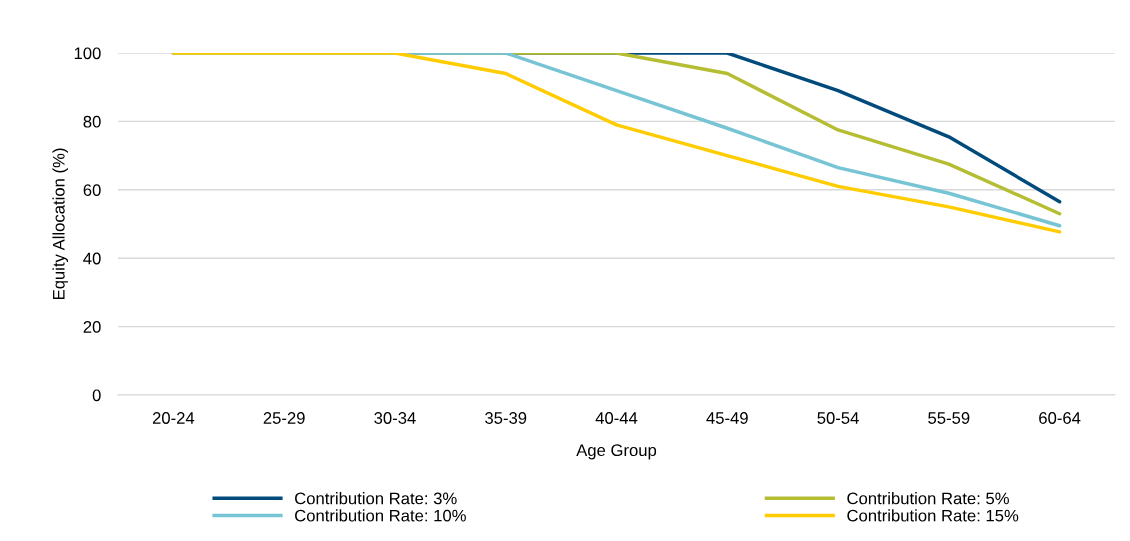 Image resolution: width=1130 pixels, height=541 pixels. What do you see at coordinates (284, 418) in the screenshot?
I see `x-tick-label: 25-29` at bounding box center [284, 418].